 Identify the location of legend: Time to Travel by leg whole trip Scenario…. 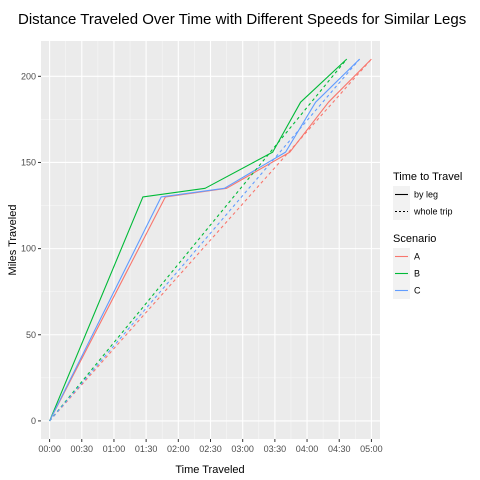
(427, 235).